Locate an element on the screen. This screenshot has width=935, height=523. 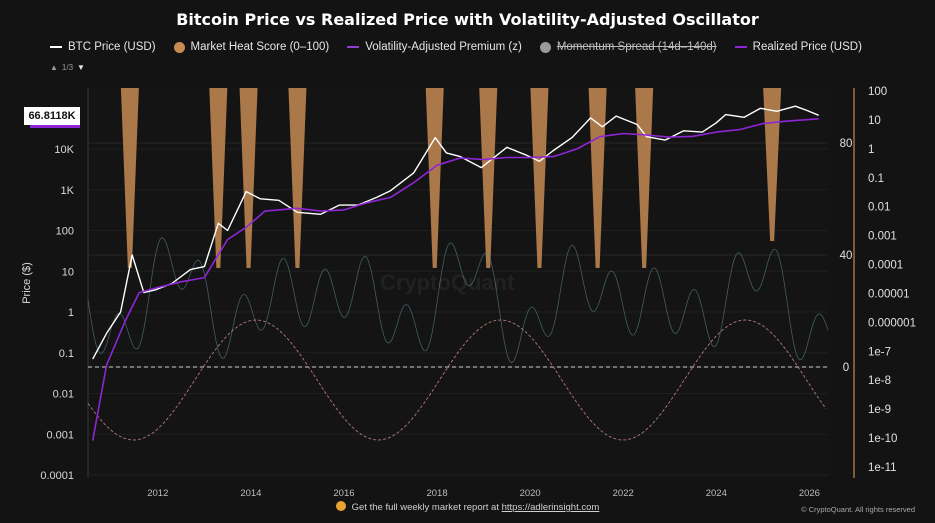
legend-label: Momentum Spread (14d–140d) is located at coordinates (636, 47).